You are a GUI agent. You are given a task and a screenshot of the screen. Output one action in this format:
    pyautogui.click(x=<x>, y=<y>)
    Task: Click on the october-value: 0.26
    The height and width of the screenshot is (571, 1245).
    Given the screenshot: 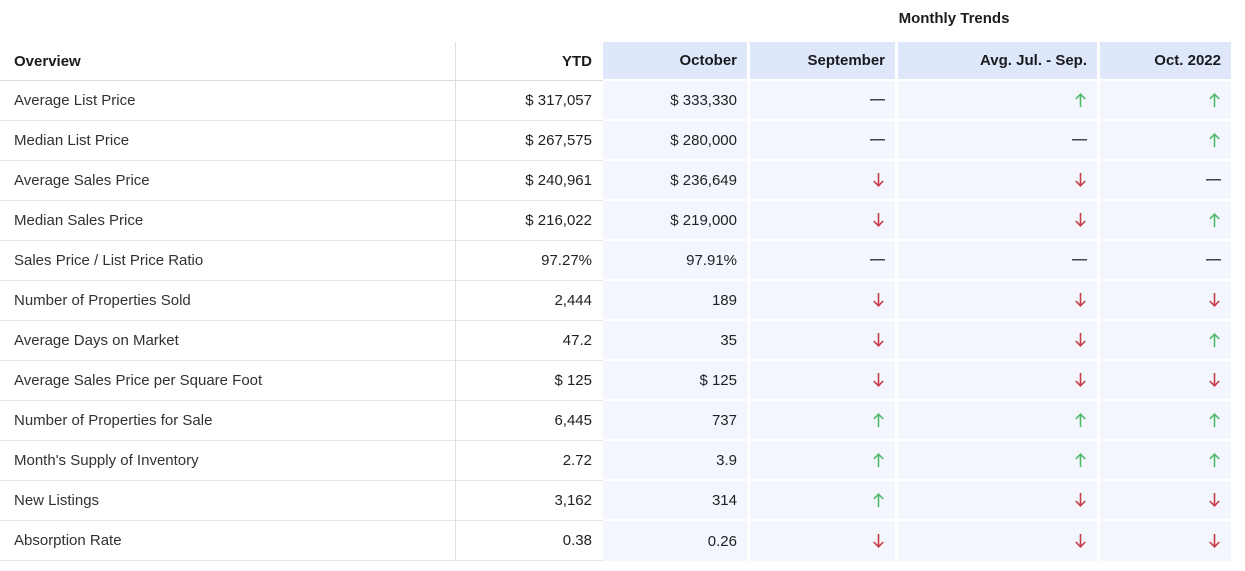 What is the action you would take?
    pyautogui.click(x=675, y=541)
    